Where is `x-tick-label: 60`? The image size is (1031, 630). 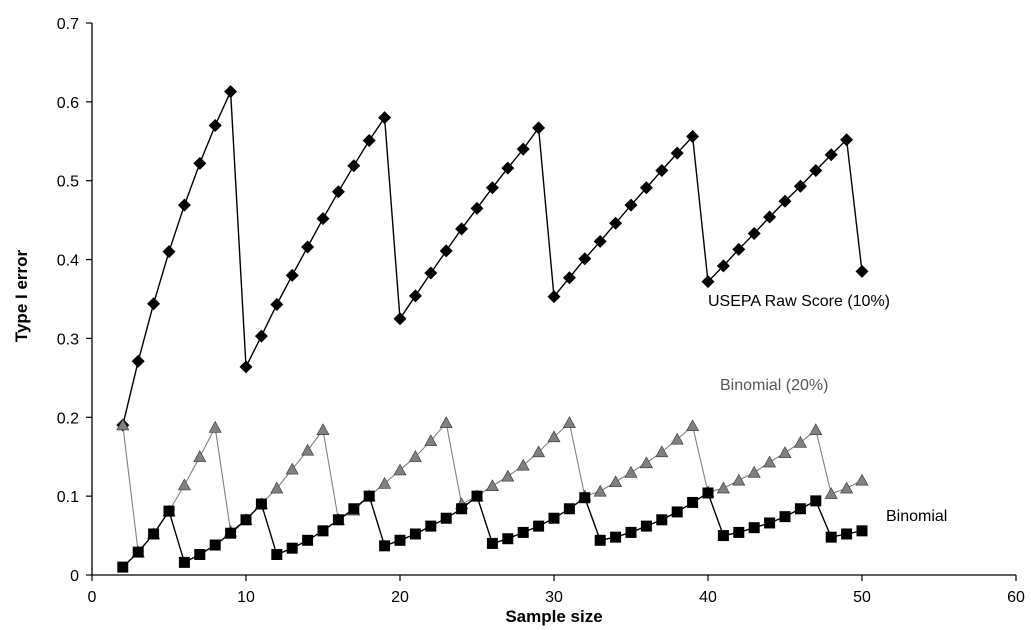
x-tick-label: 60 is located at coordinates (1016, 597).